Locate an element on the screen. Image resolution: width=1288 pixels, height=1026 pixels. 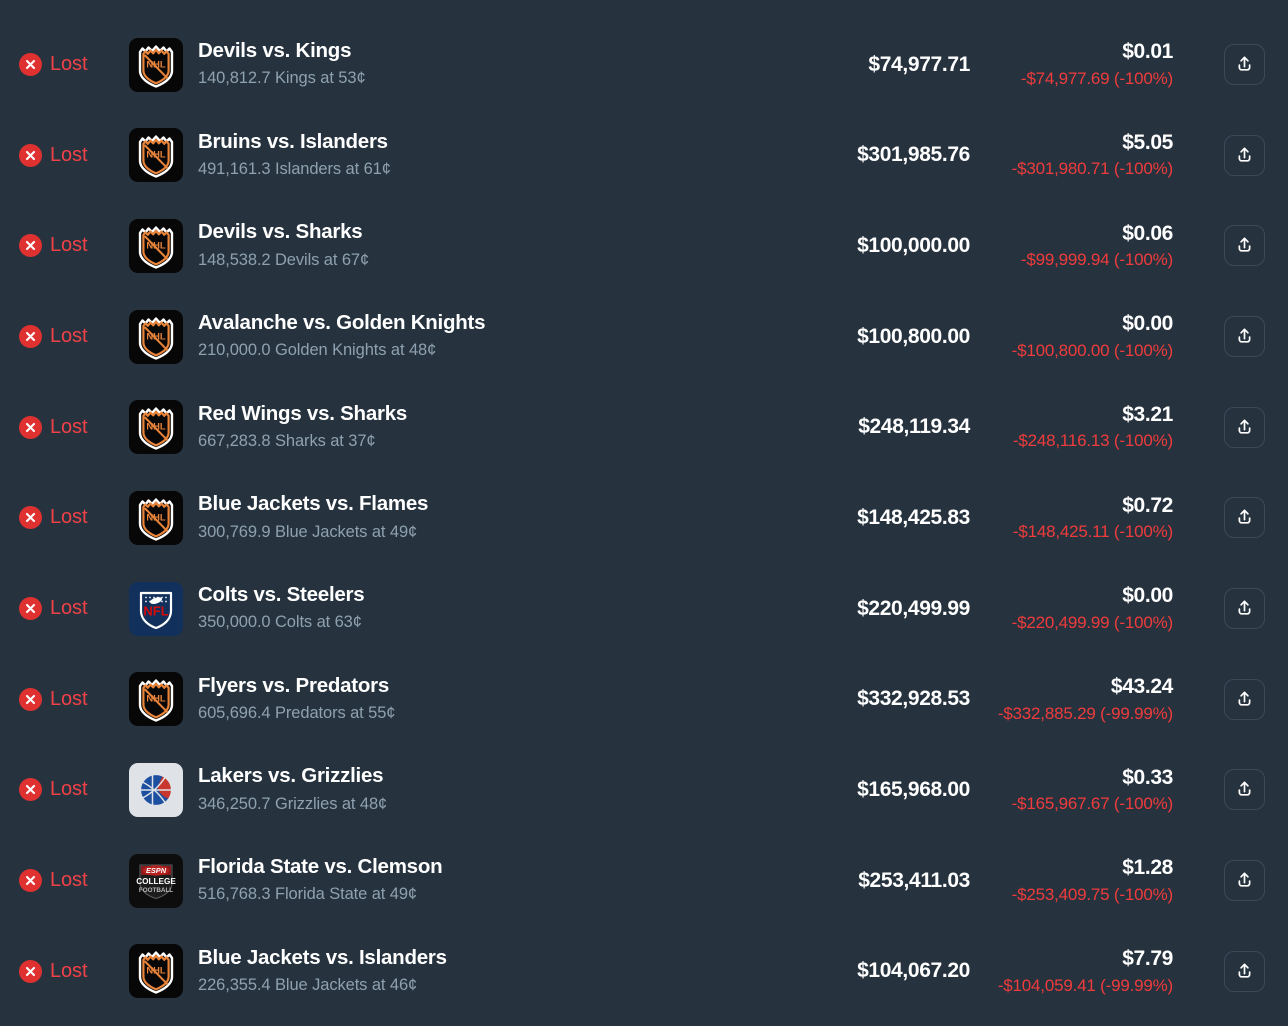
pnl-amount: -$165,967.67 (-100%) is located at coordinates (1092, 804).